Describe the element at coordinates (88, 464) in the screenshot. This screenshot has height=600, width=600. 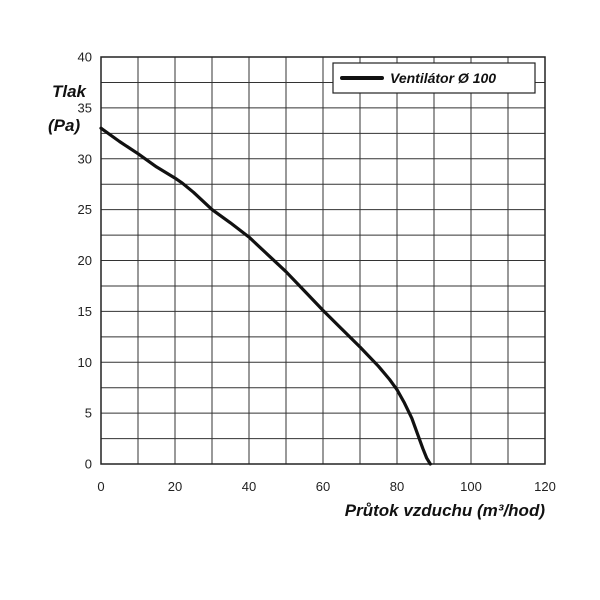
I see `y-tick-label: 0` at that location.